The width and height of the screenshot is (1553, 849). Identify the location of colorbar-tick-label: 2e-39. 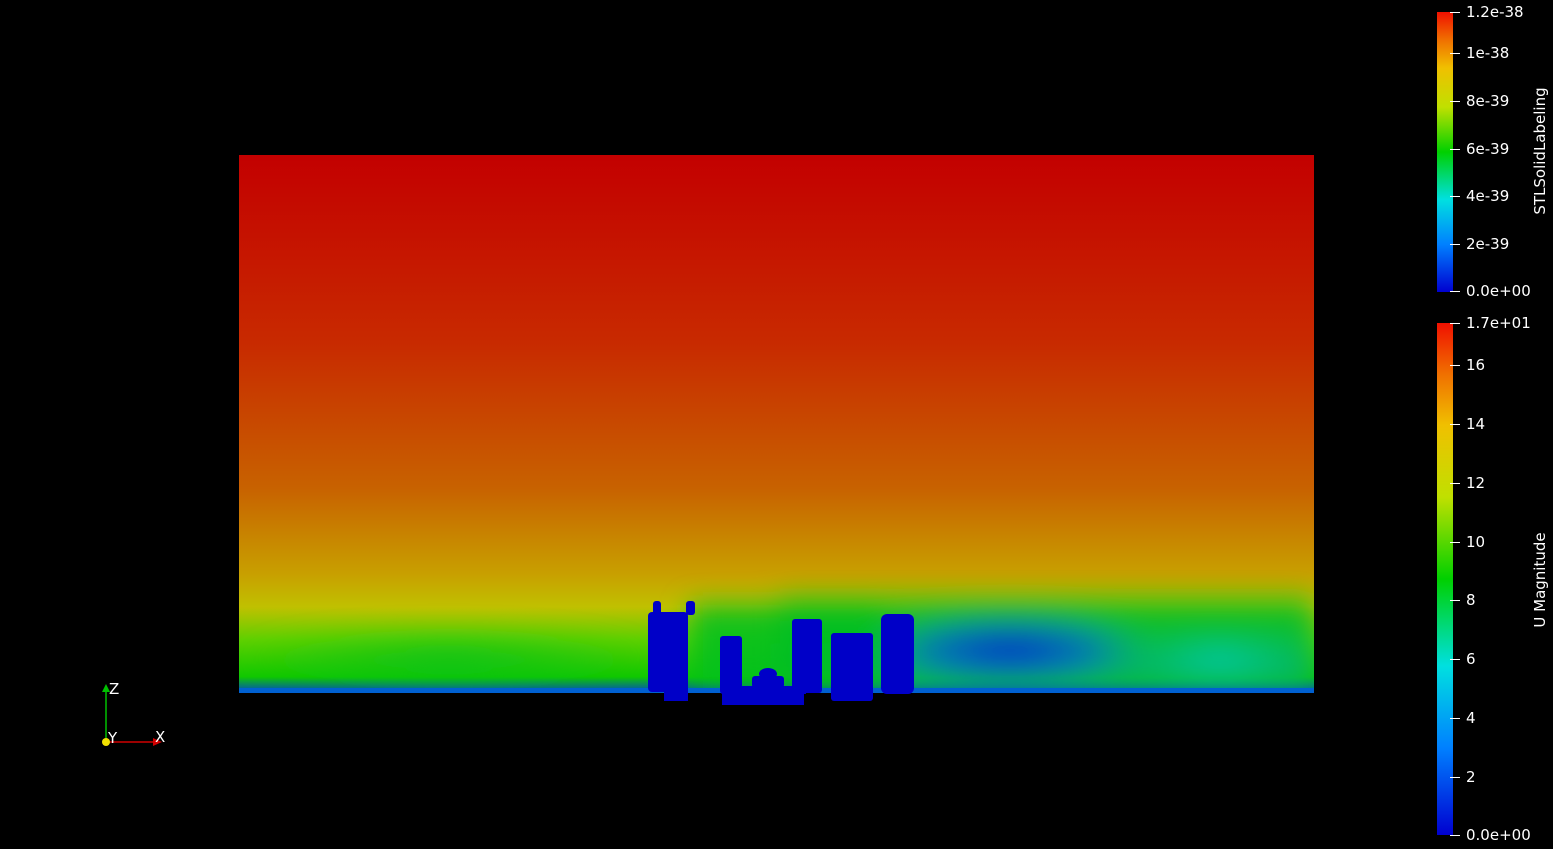
(1488, 244).